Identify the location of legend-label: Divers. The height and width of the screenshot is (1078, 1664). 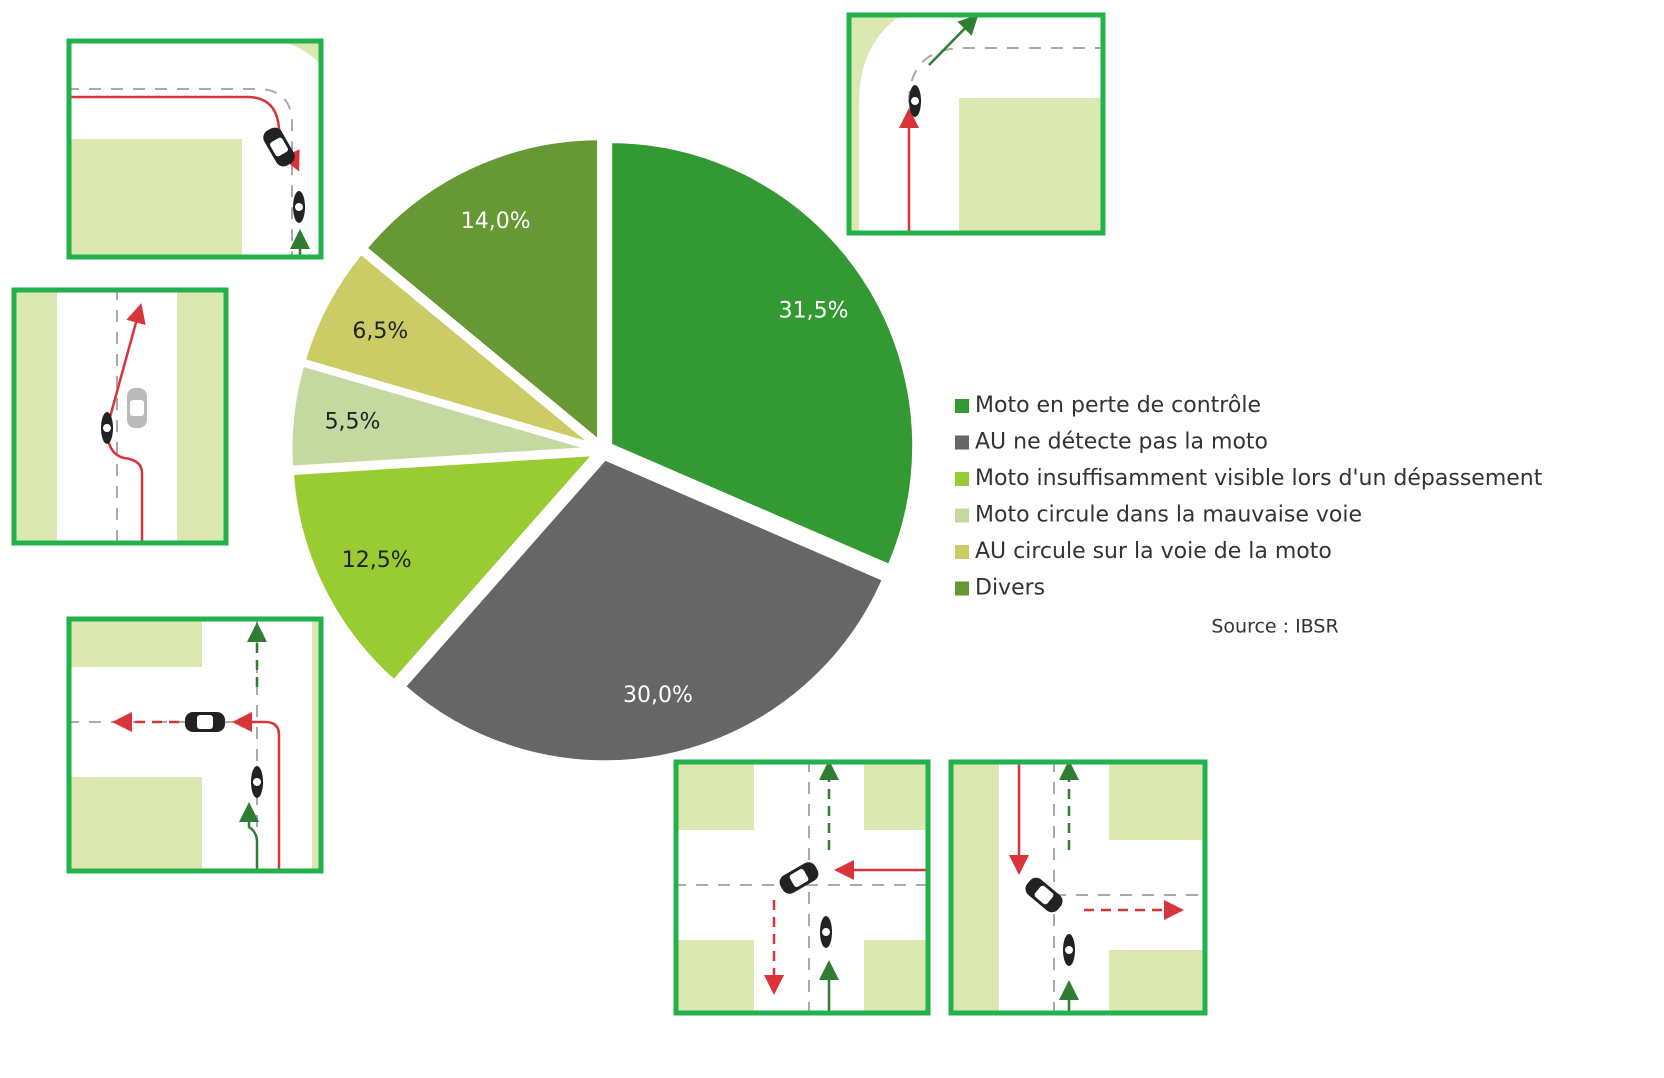
(1010, 588).